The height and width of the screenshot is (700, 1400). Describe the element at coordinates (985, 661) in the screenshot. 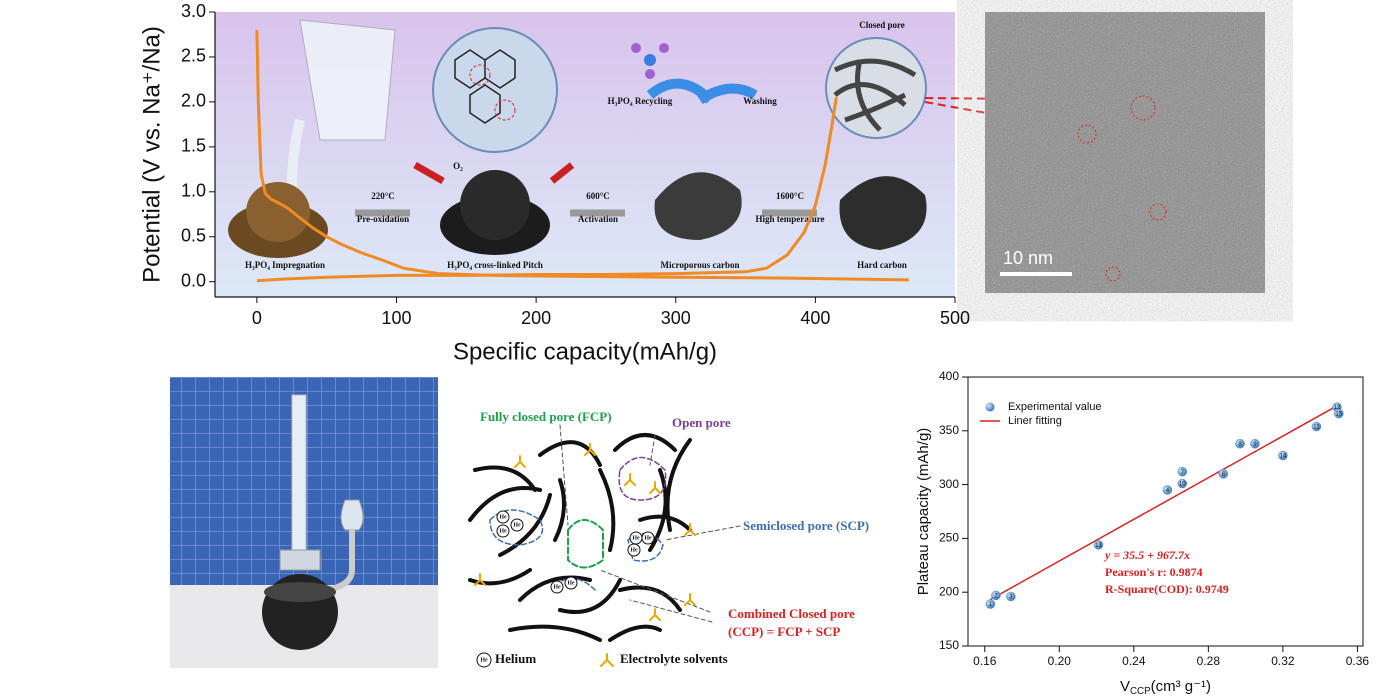

I see `x-tick-label: 0.16` at that location.